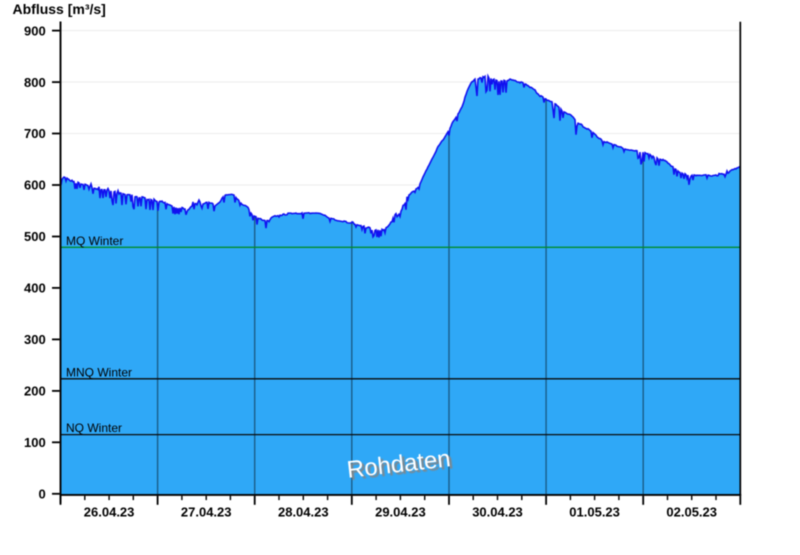 This screenshot has width=800, height=555. Describe the element at coordinates (35, 236) in the screenshot. I see `svg-text: 500` at that location.